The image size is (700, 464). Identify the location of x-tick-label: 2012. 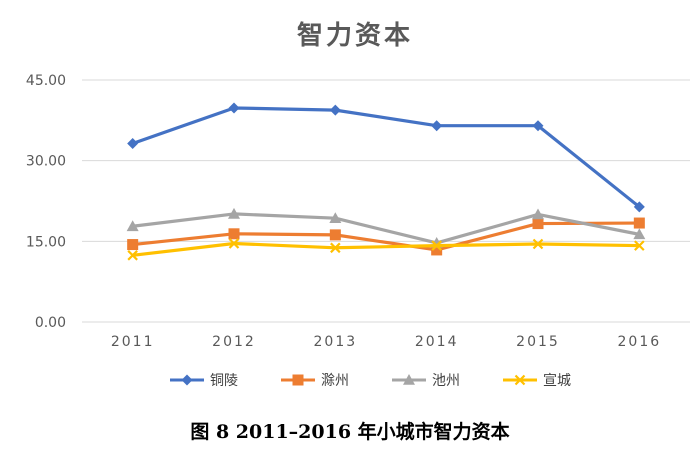
(234, 342).